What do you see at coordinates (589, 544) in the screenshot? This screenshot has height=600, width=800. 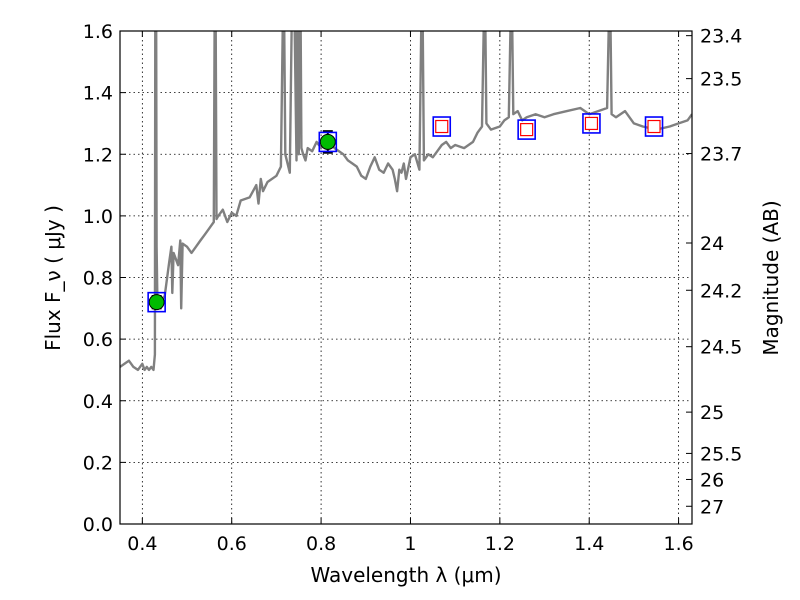 I see `x-tick-label: 1.4` at bounding box center [589, 544].